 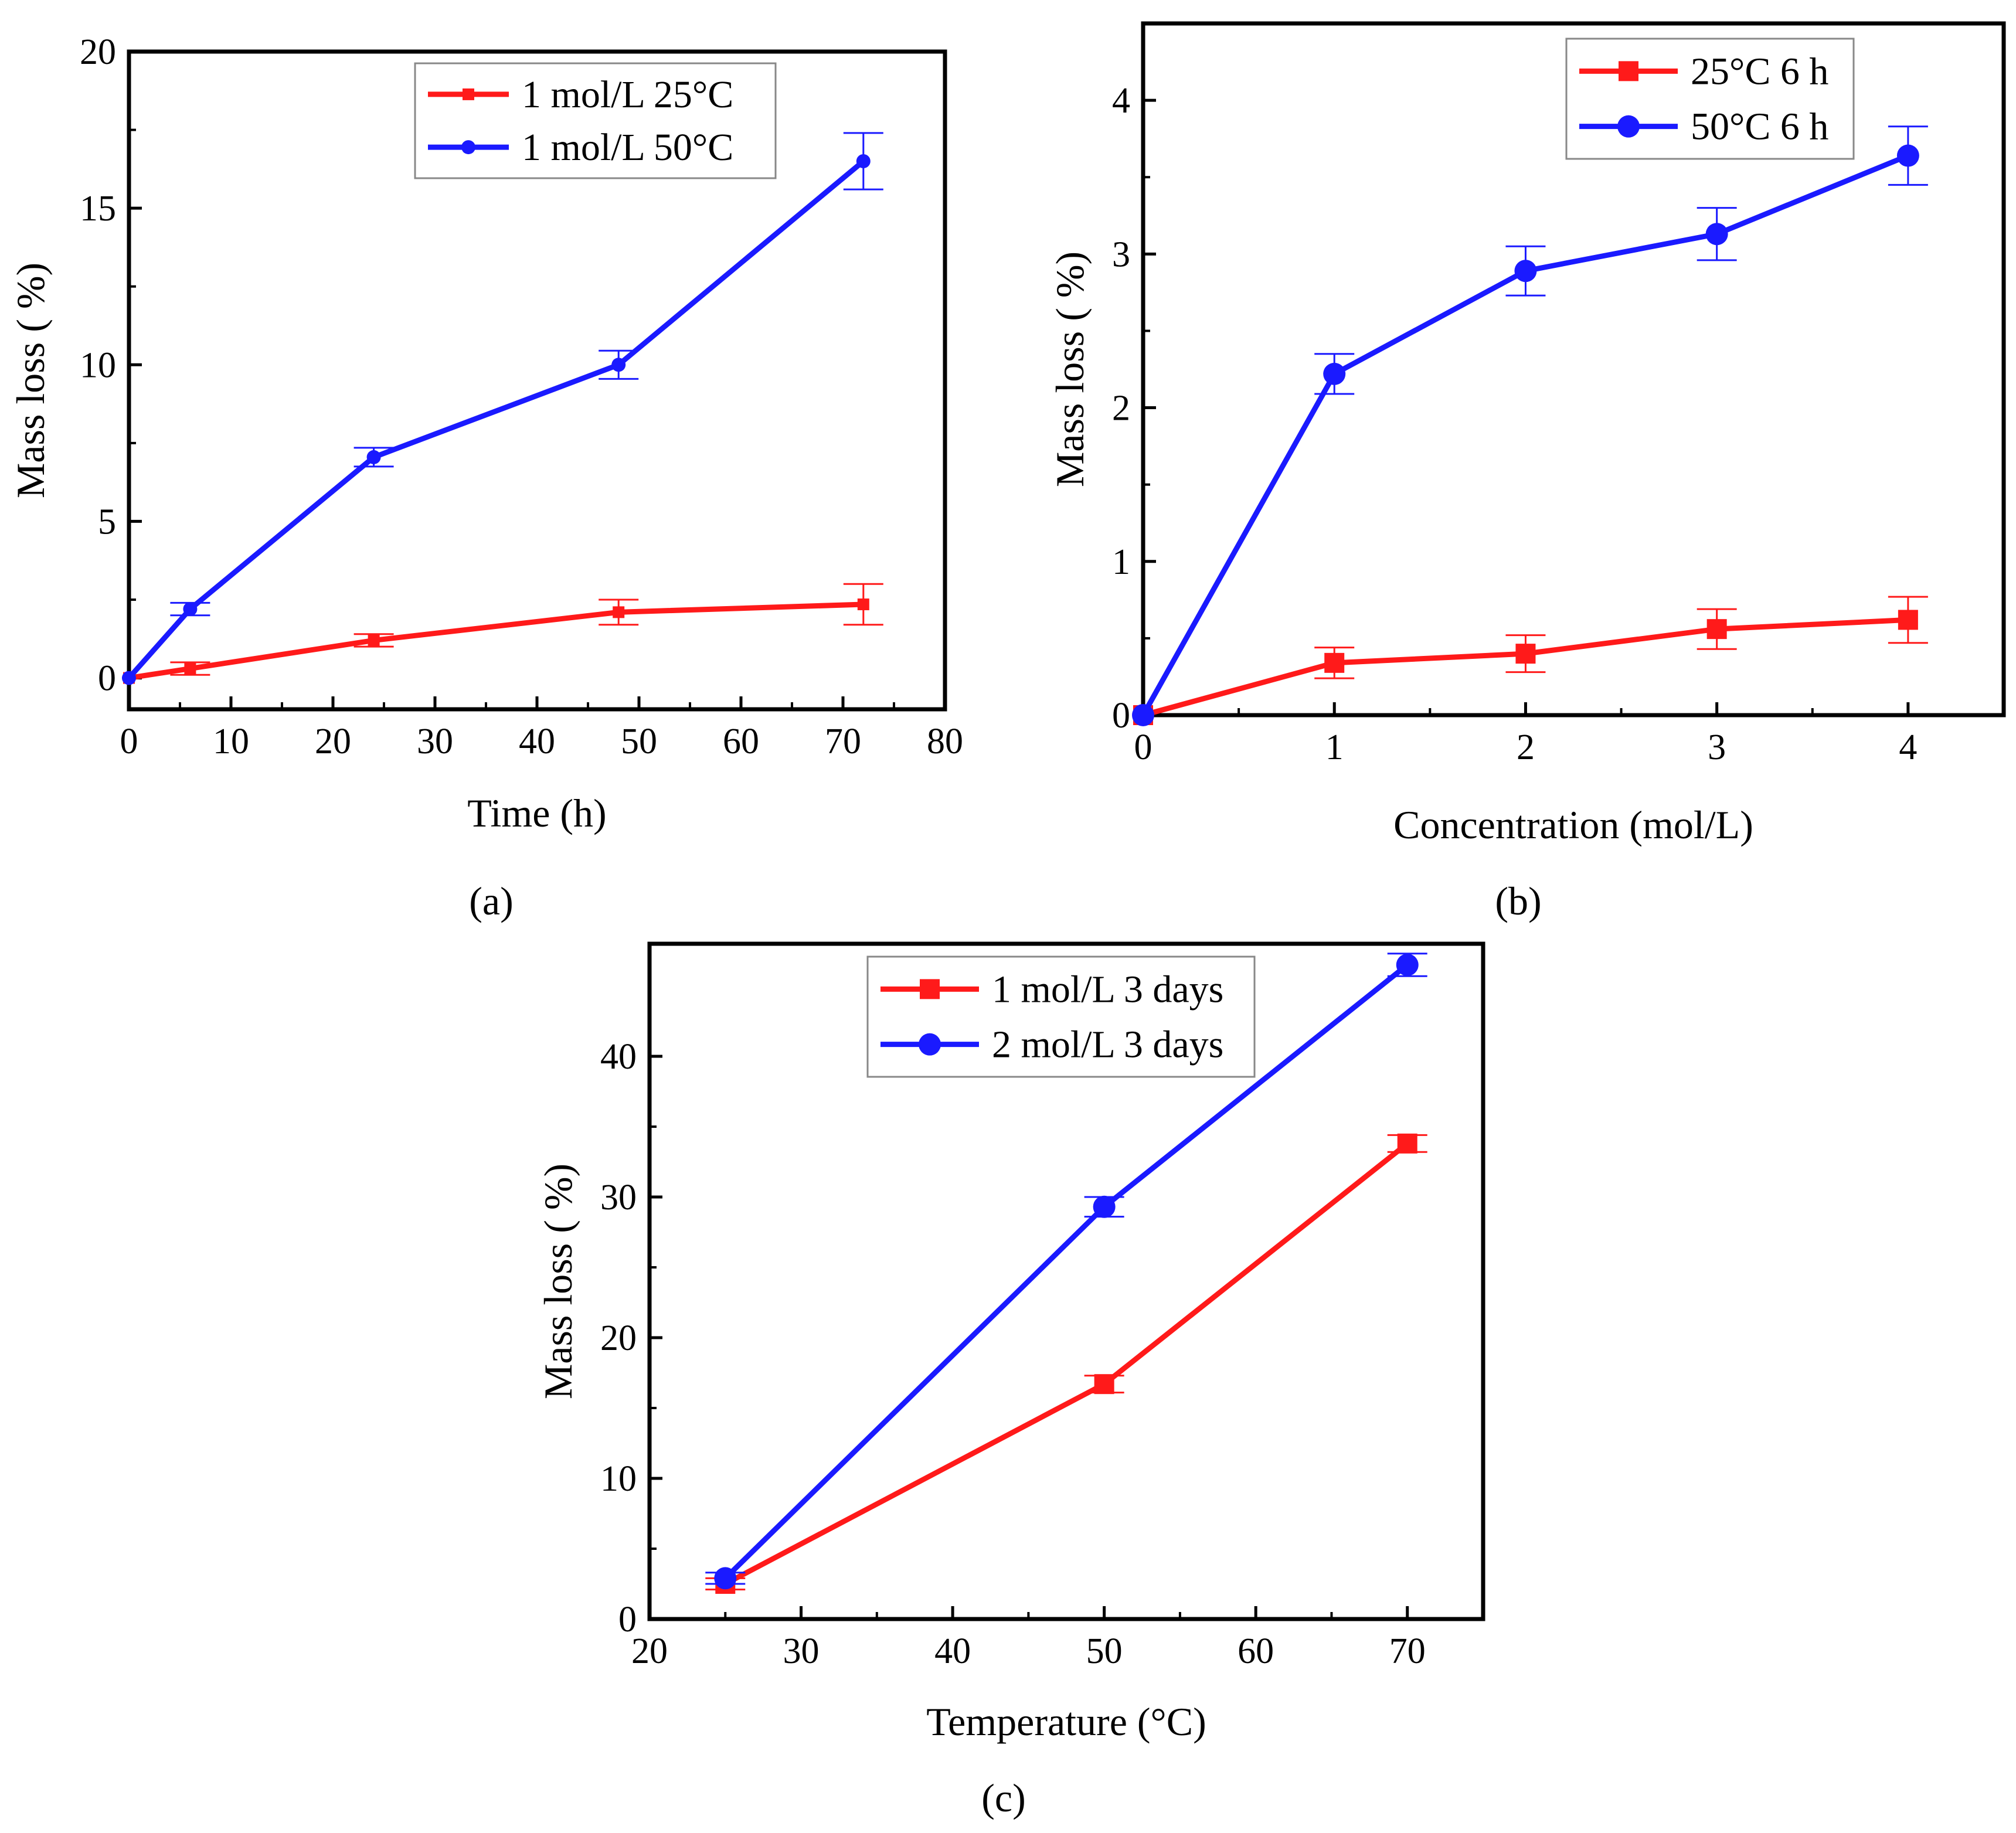 I want to click on x-axis-label: Time (h), so click(x=537, y=813).